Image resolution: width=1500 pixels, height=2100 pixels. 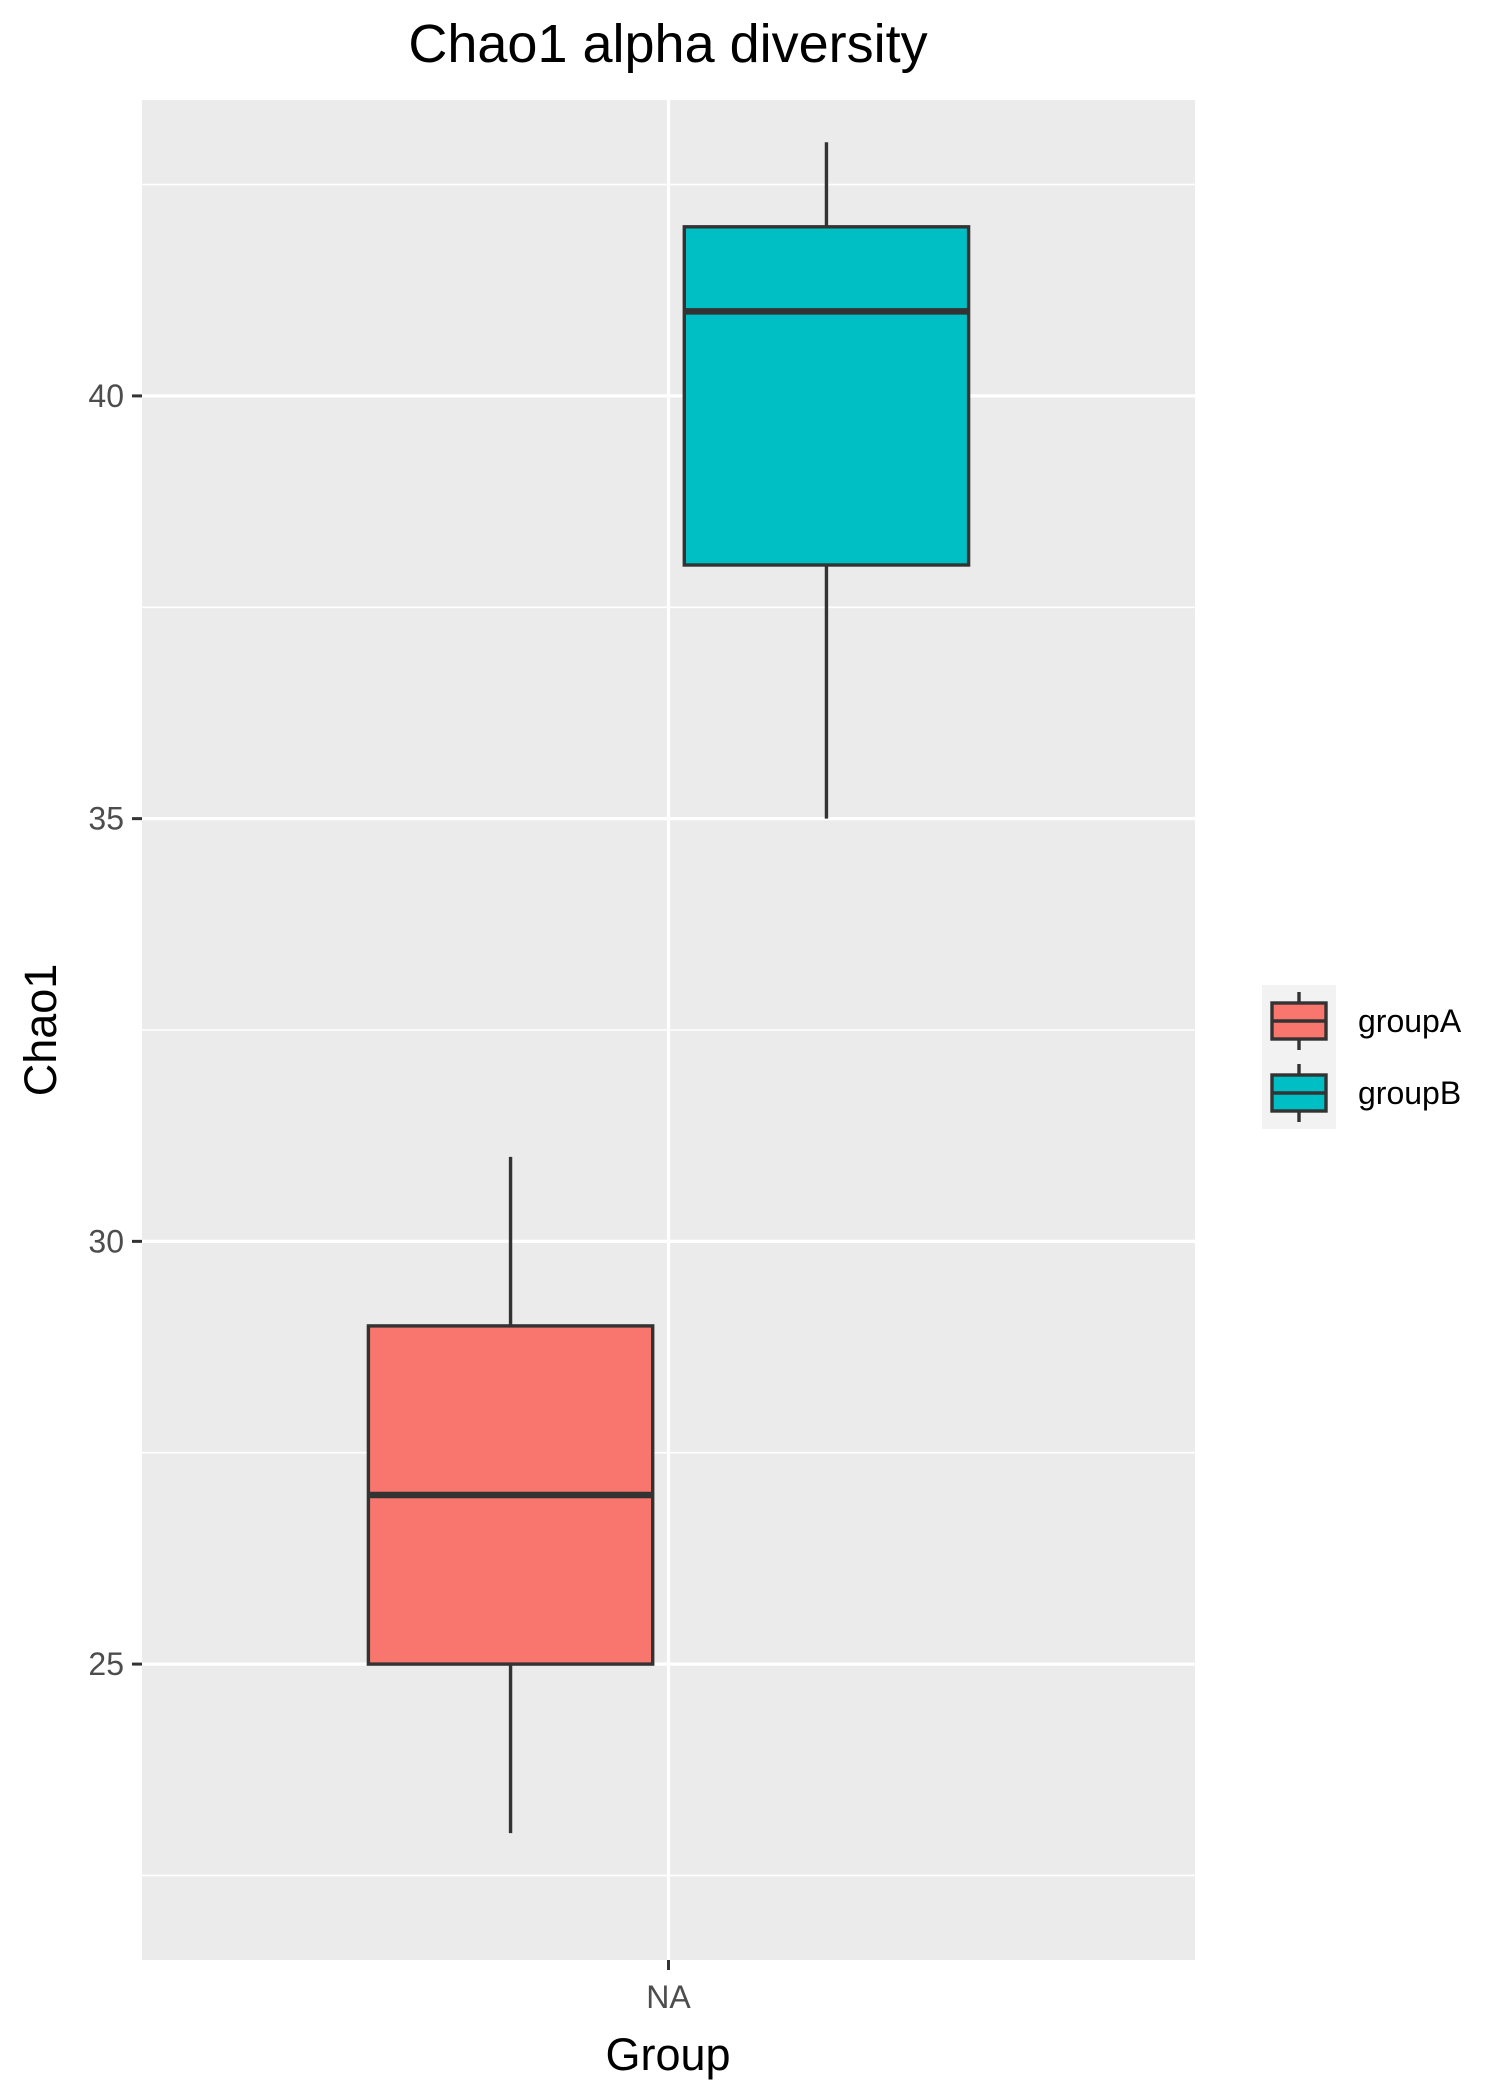 I want to click on boxplot-groupB, so click(x=826, y=480).